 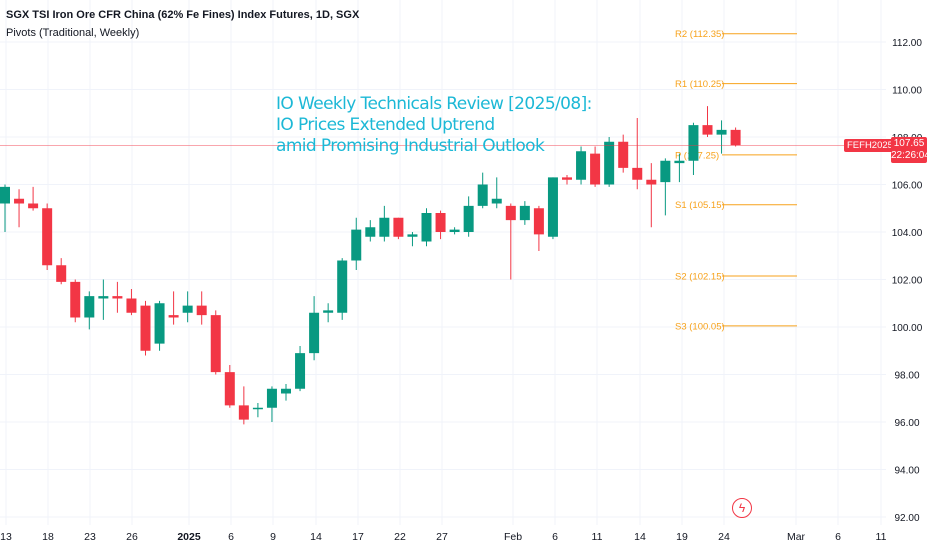 I want to click on pivot-label: R2 (112.35), so click(x=699, y=34).